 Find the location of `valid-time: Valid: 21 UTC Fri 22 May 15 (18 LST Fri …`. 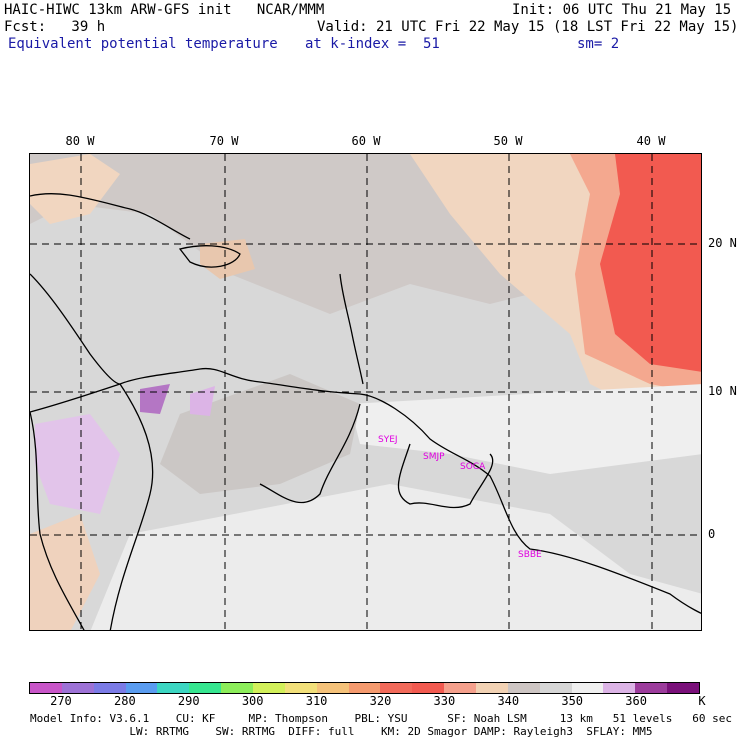

valid-time: Valid: 21 UTC Fri 22 May 15 (18 LST Fri … is located at coordinates (528, 27).